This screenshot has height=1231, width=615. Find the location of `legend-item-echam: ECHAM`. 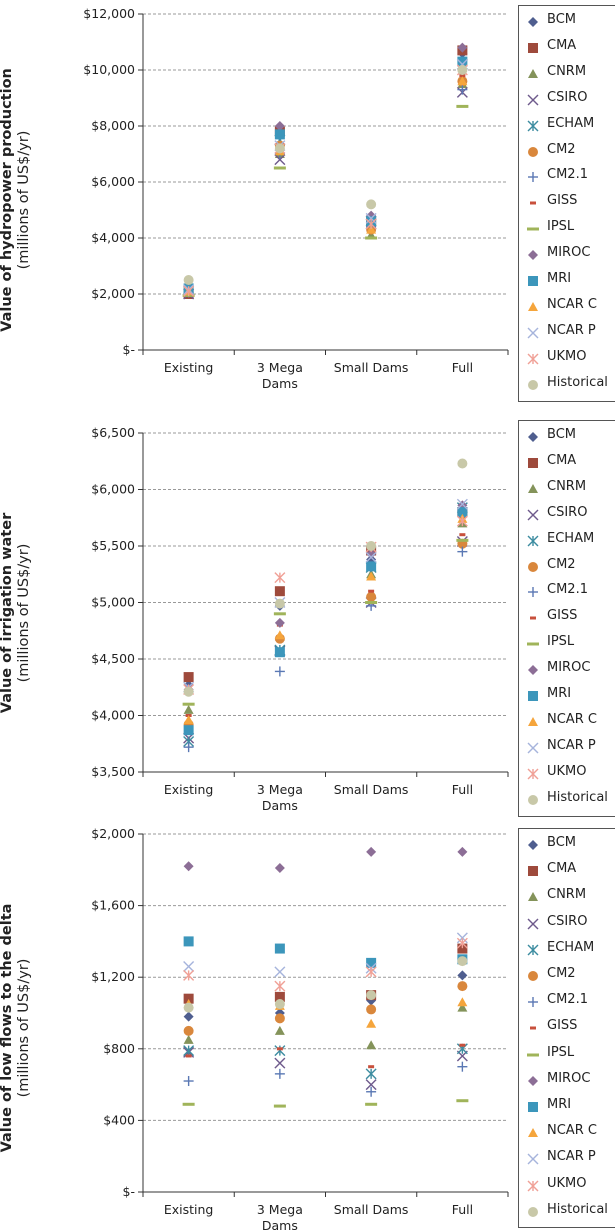

legend-item-echam: ECHAM is located at coordinates (567, 949).